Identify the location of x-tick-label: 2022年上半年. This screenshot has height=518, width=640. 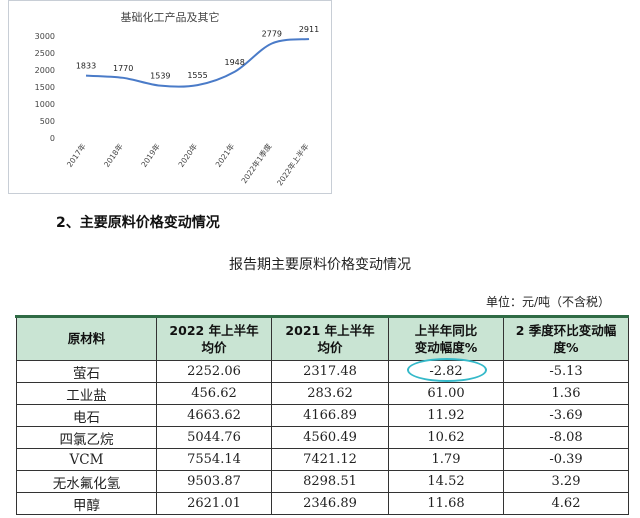
(292, 164).